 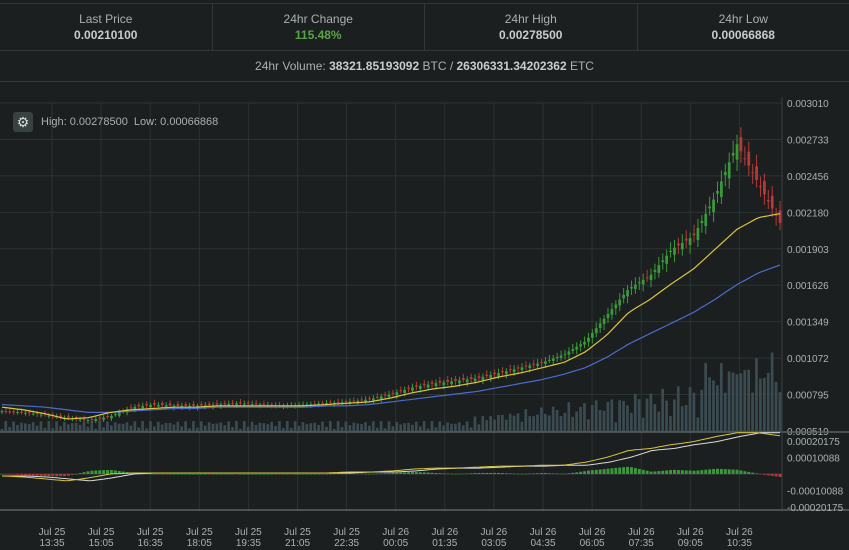 What do you see at coordinates (374, 66) in the screenshot?
I see `volume-btc: 38321.85193092` at bounding box center [374, 66].